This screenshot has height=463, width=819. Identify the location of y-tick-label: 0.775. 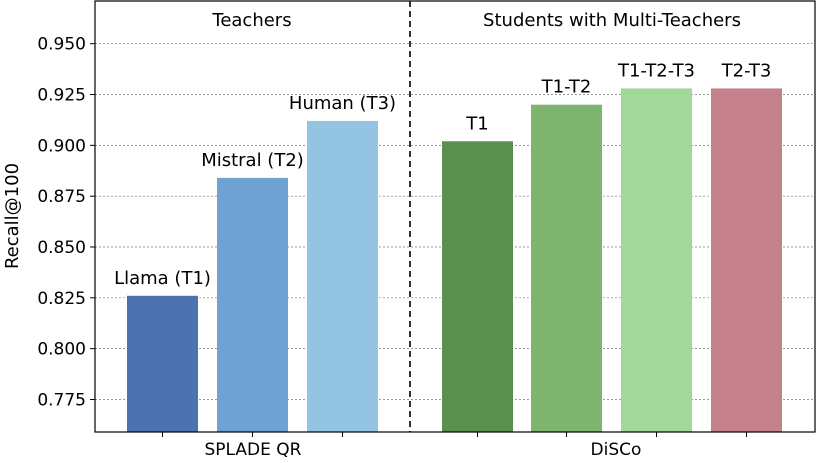
(61, 400).